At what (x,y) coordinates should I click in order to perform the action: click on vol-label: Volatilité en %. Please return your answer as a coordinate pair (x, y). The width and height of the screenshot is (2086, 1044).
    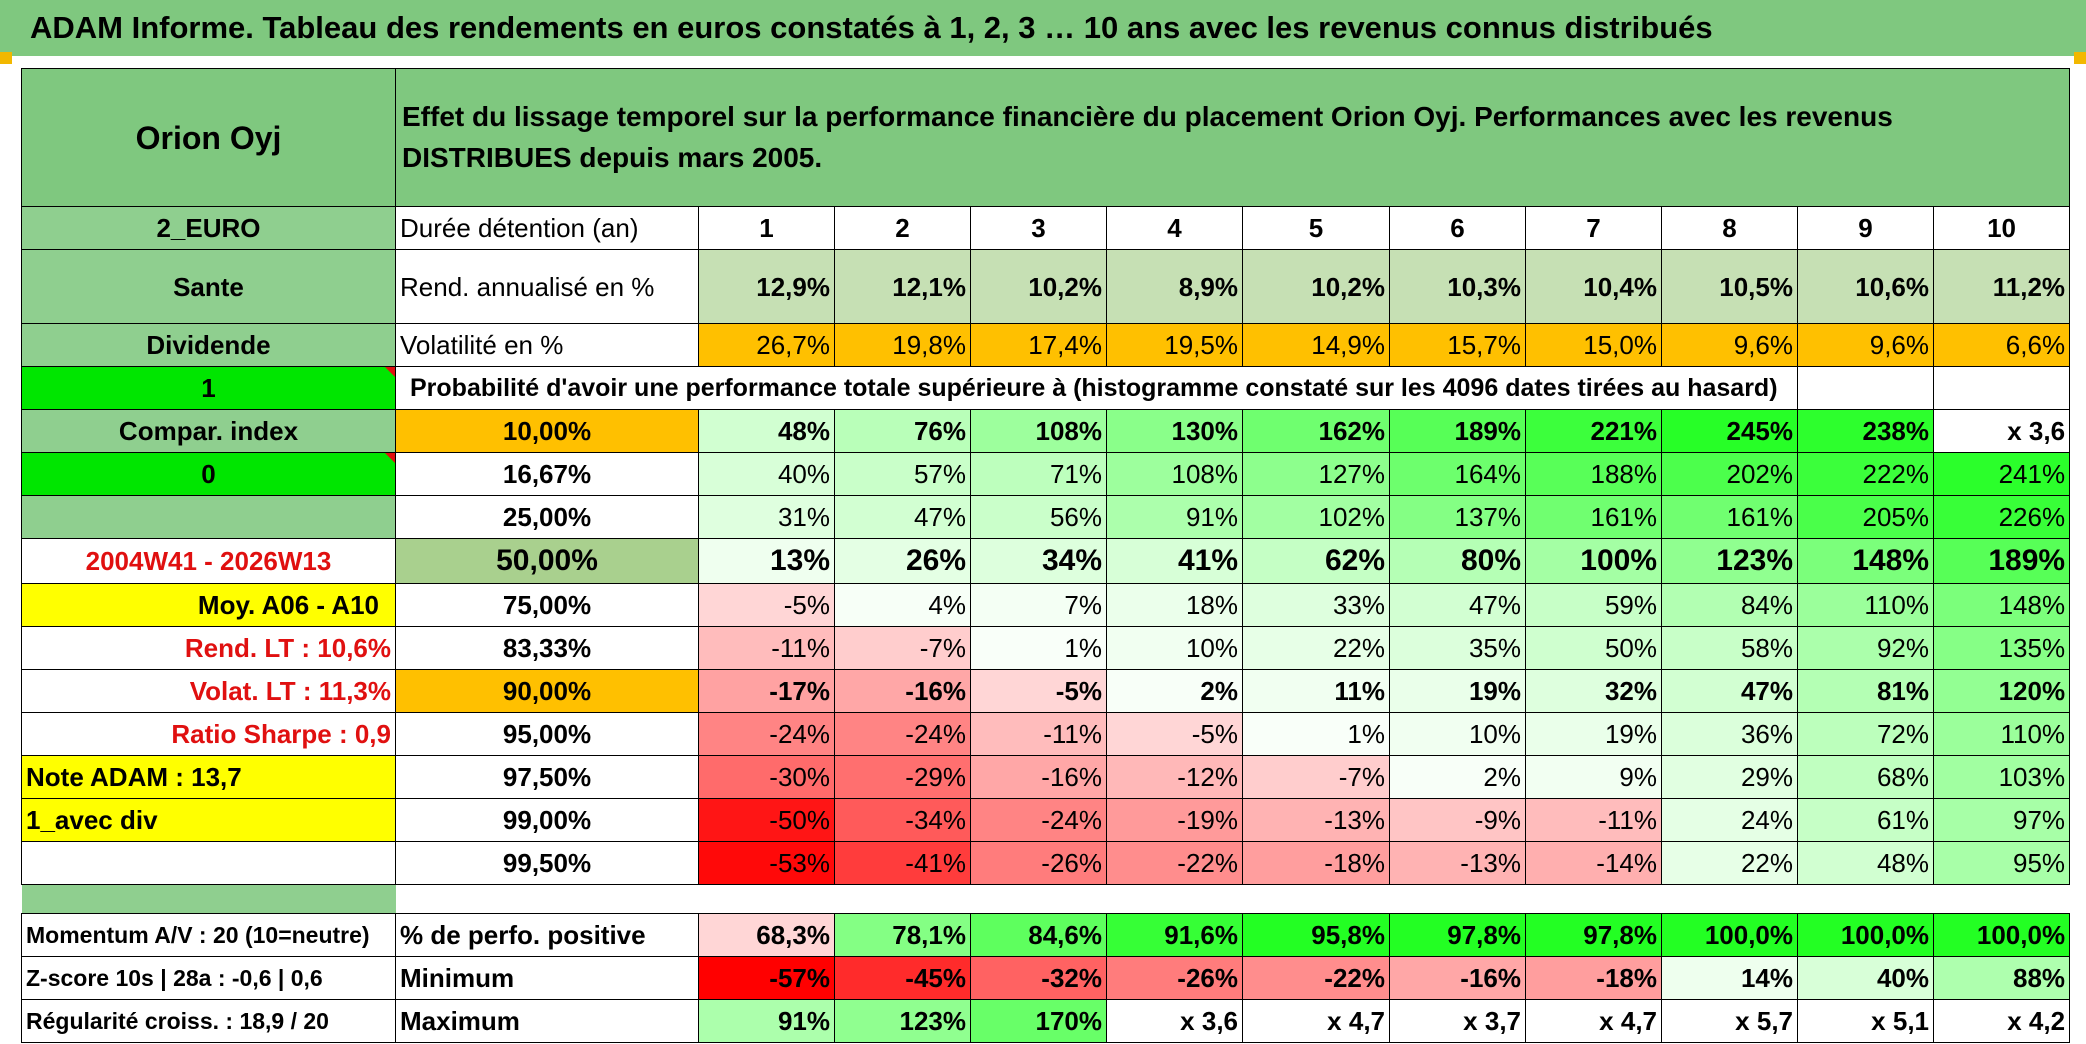
    Looking at the image, I should click on (547, 345).